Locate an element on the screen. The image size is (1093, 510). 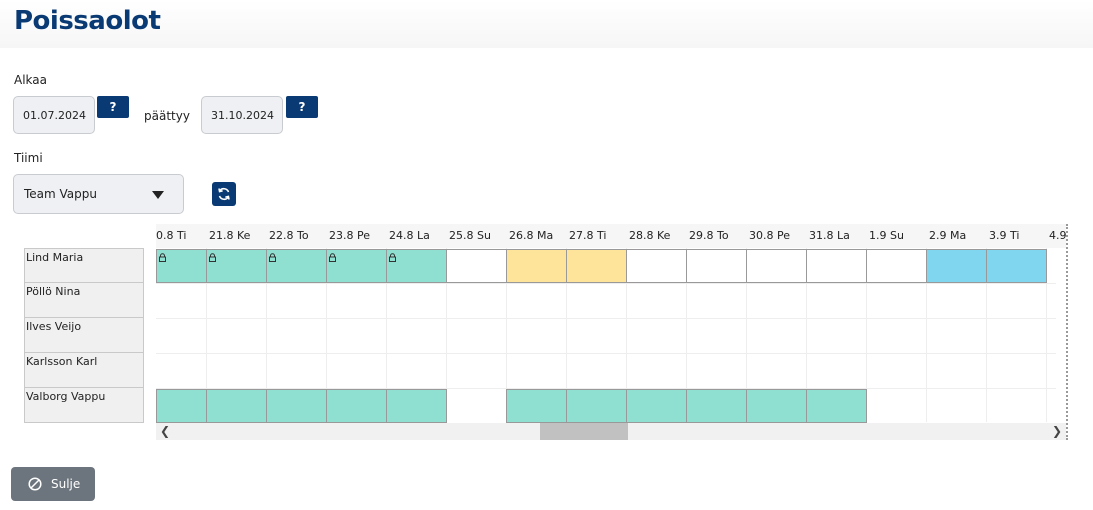
horizontal-scrollbar: ❮ ❯ is located at coordinates (611, 431).